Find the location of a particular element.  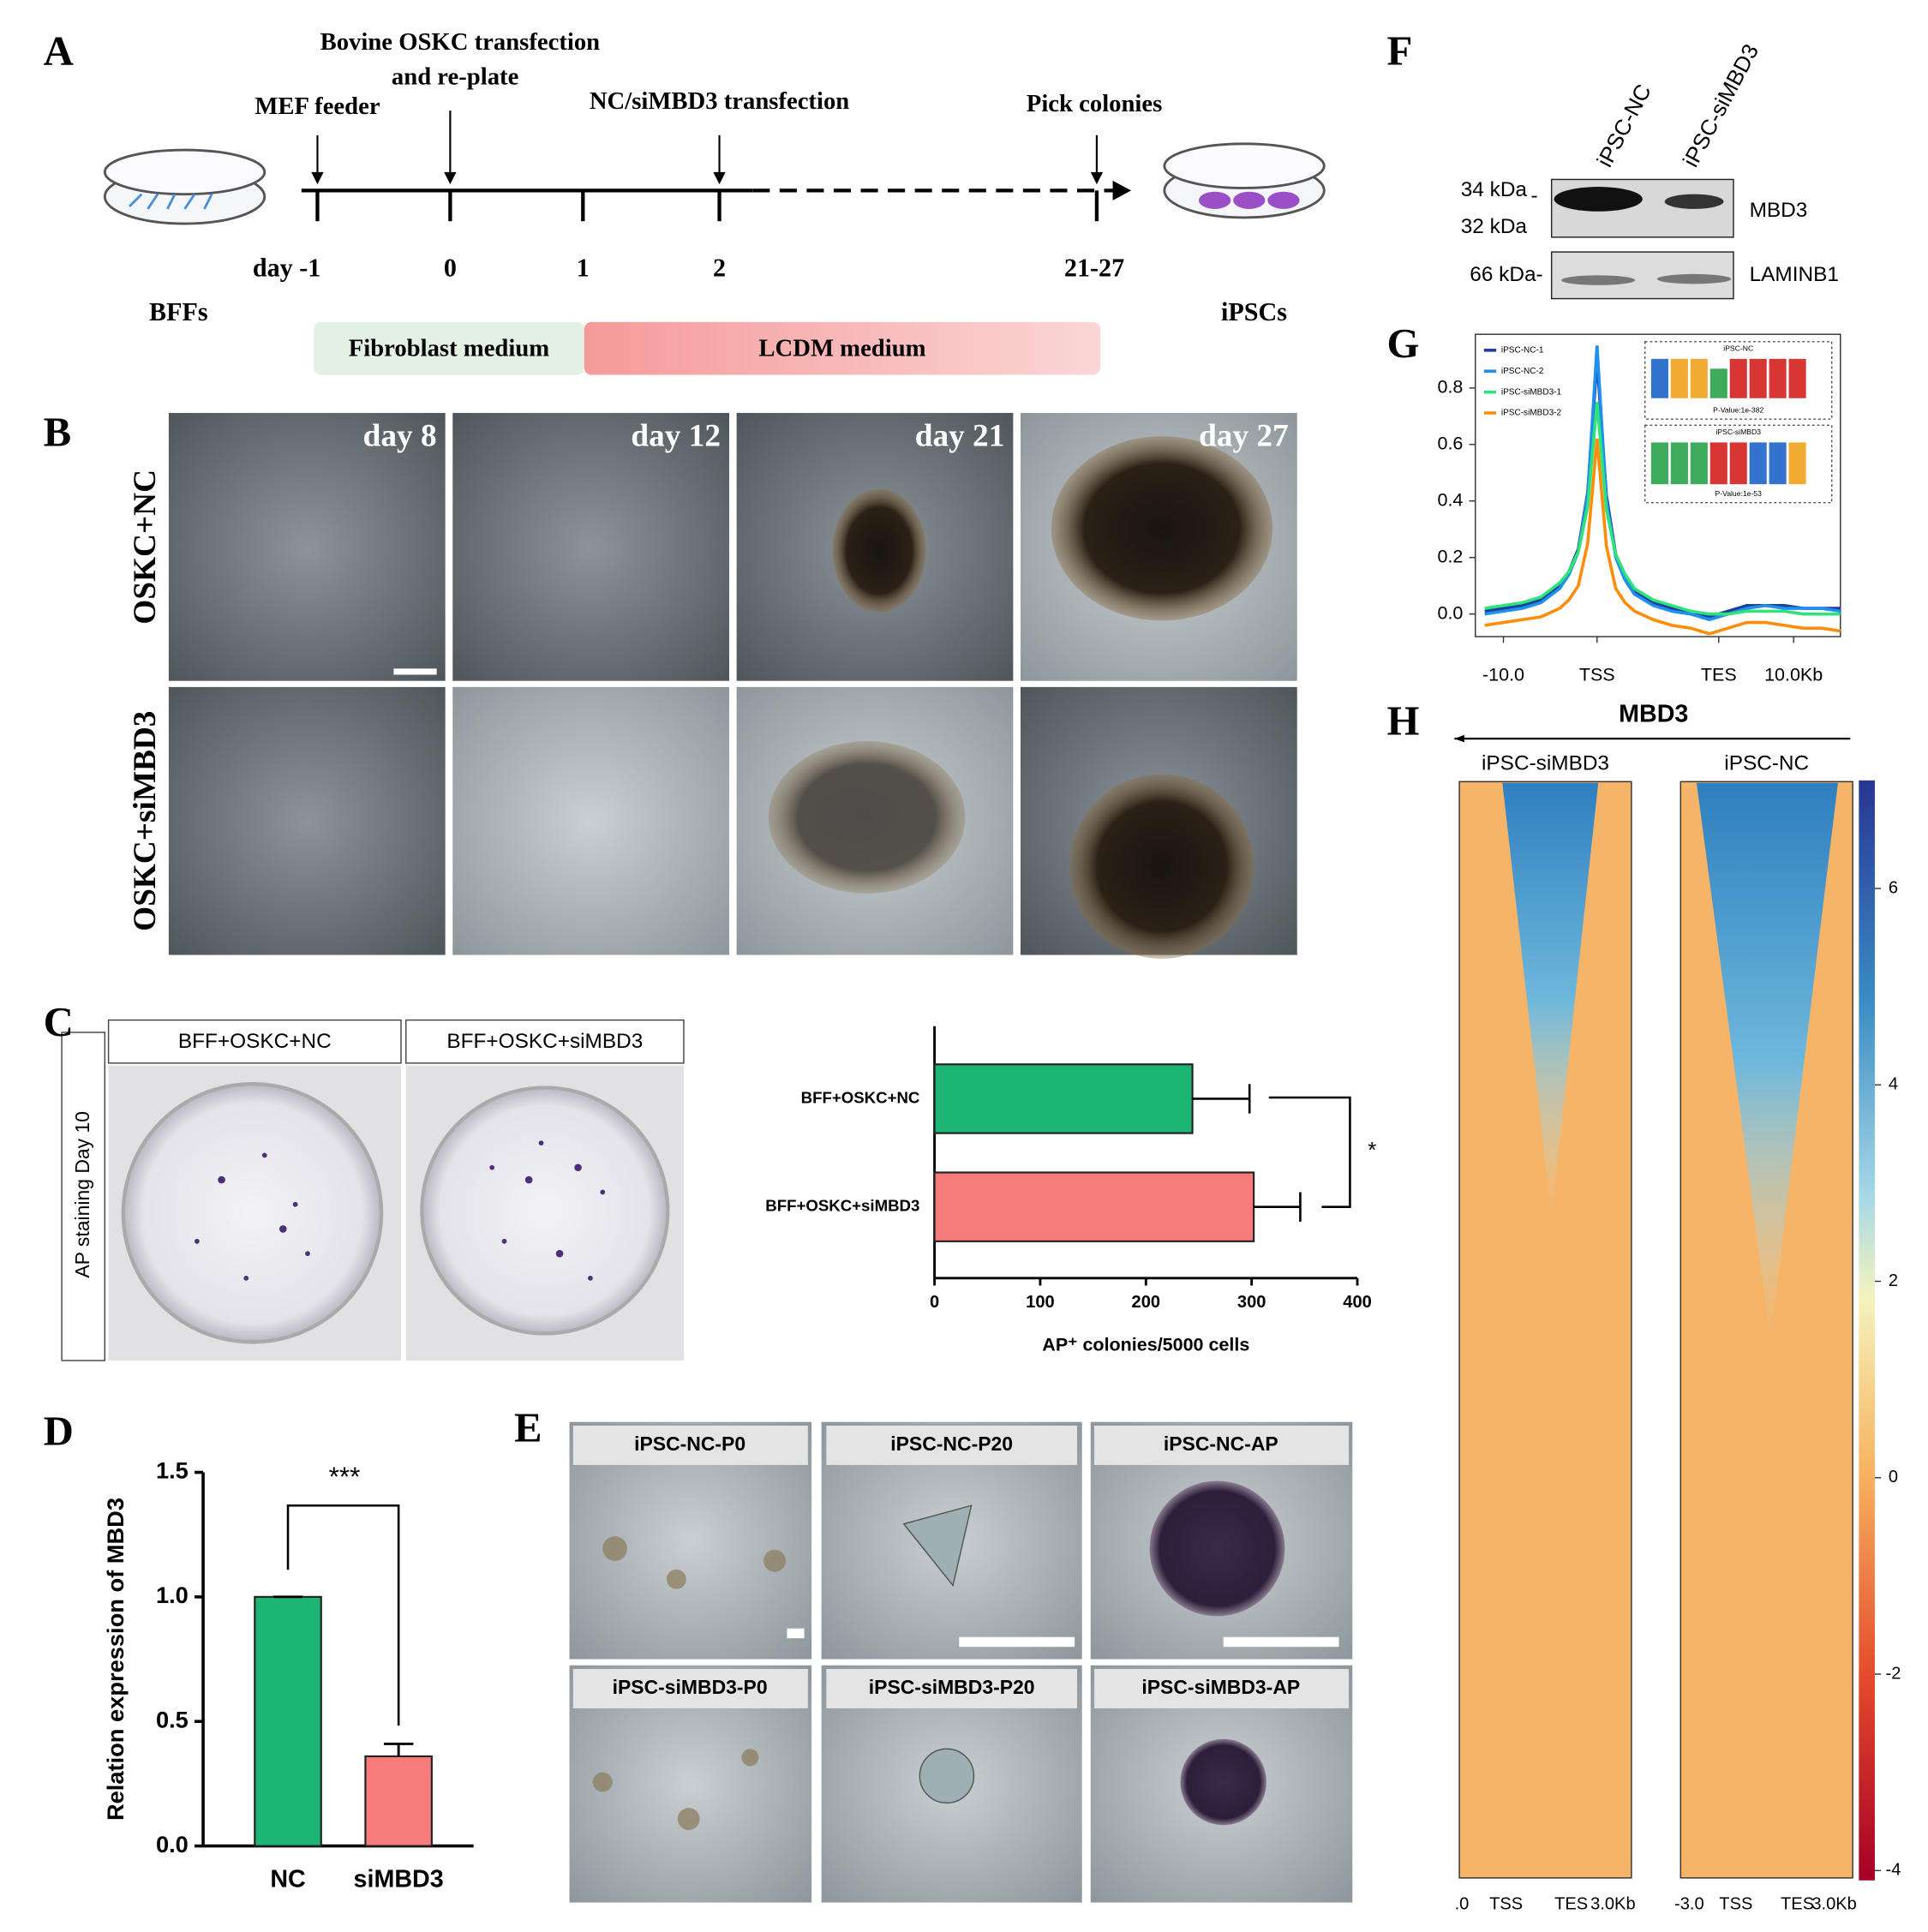

step-label: and re-plate is located at coordinates (455, 76).